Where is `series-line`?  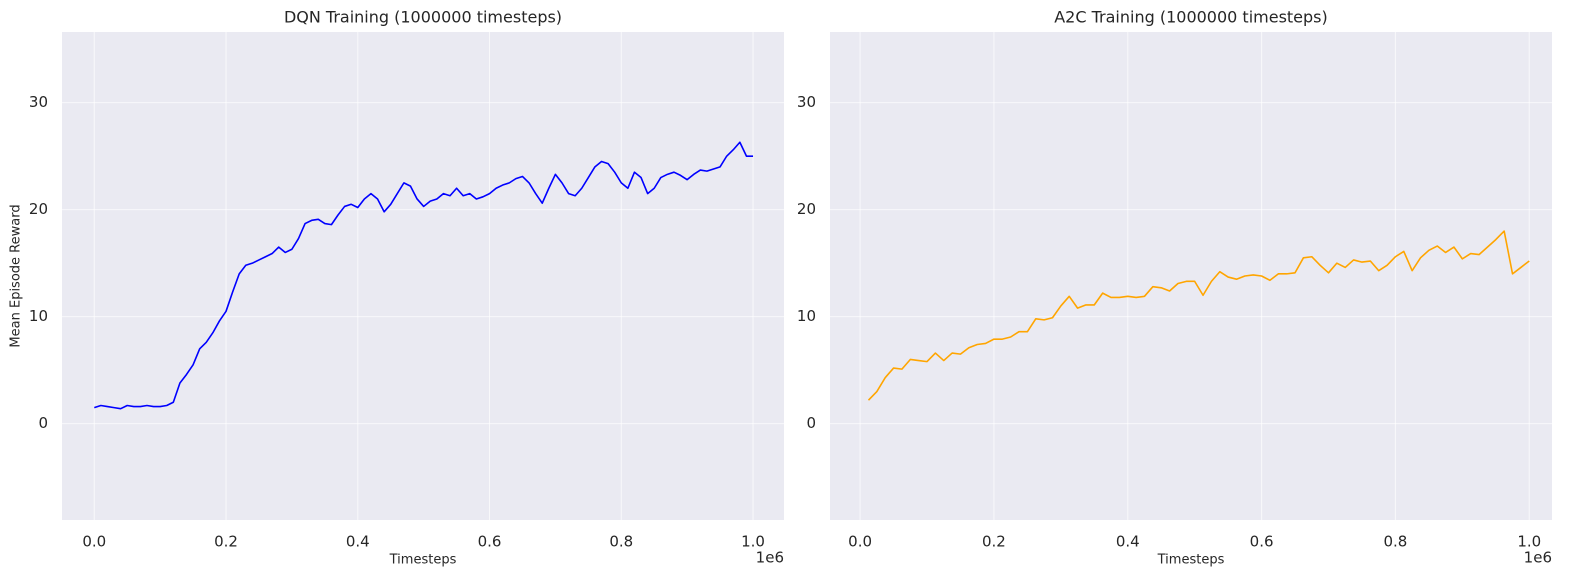 series-line is located at coordinates (1198, 315).